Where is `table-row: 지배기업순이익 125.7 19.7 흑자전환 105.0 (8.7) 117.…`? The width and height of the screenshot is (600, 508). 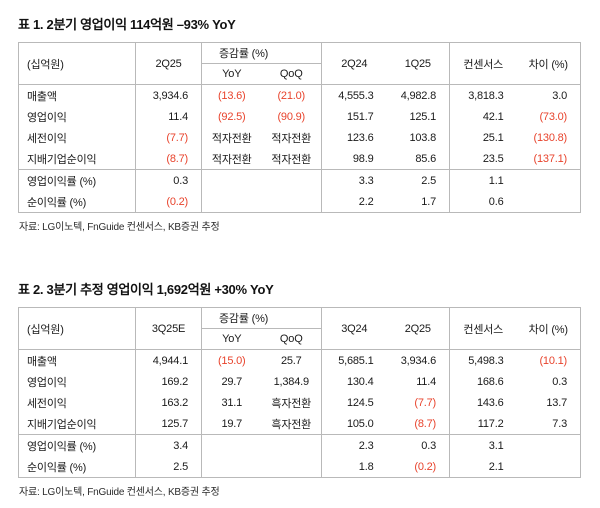 table-row: 지배기업순이익 125.7 19.7 흑자전환 105.0 (8.7) 117.… is located at coordinates (300, 424).